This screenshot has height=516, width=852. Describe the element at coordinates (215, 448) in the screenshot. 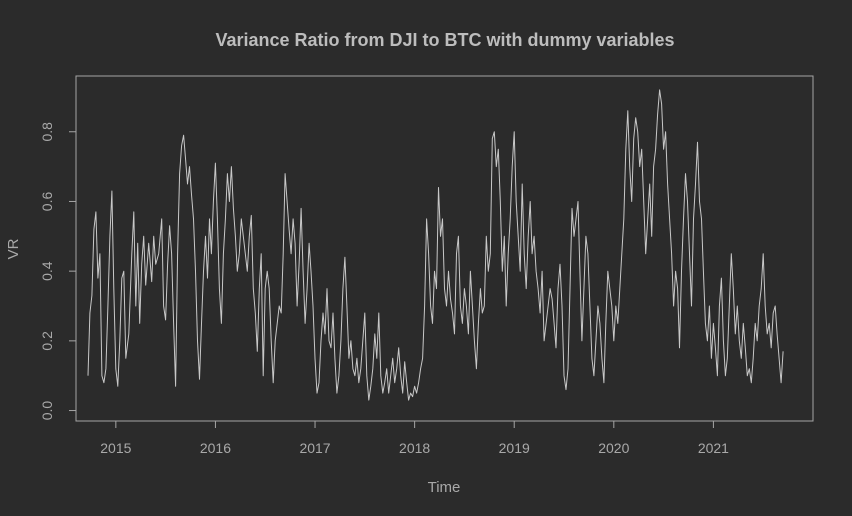

I see `x-tick-label: 2016` at that location.